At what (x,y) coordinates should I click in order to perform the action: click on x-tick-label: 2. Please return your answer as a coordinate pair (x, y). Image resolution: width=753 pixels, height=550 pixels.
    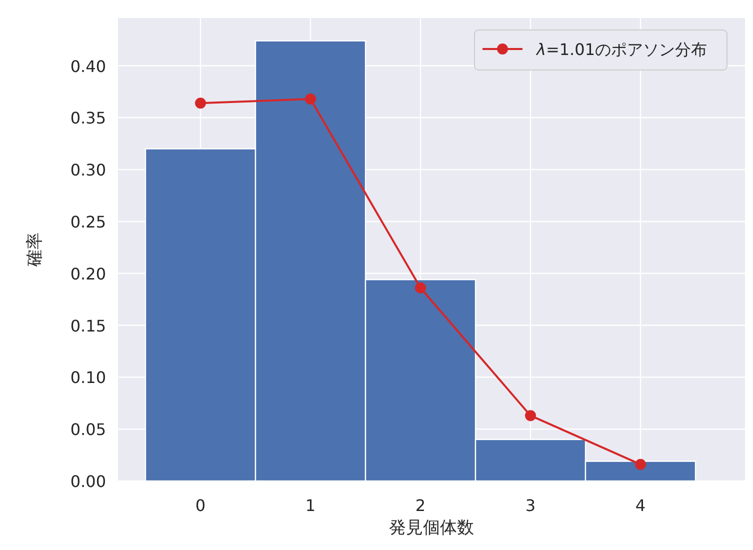
    Looking at the image, I should click on (420, 505).